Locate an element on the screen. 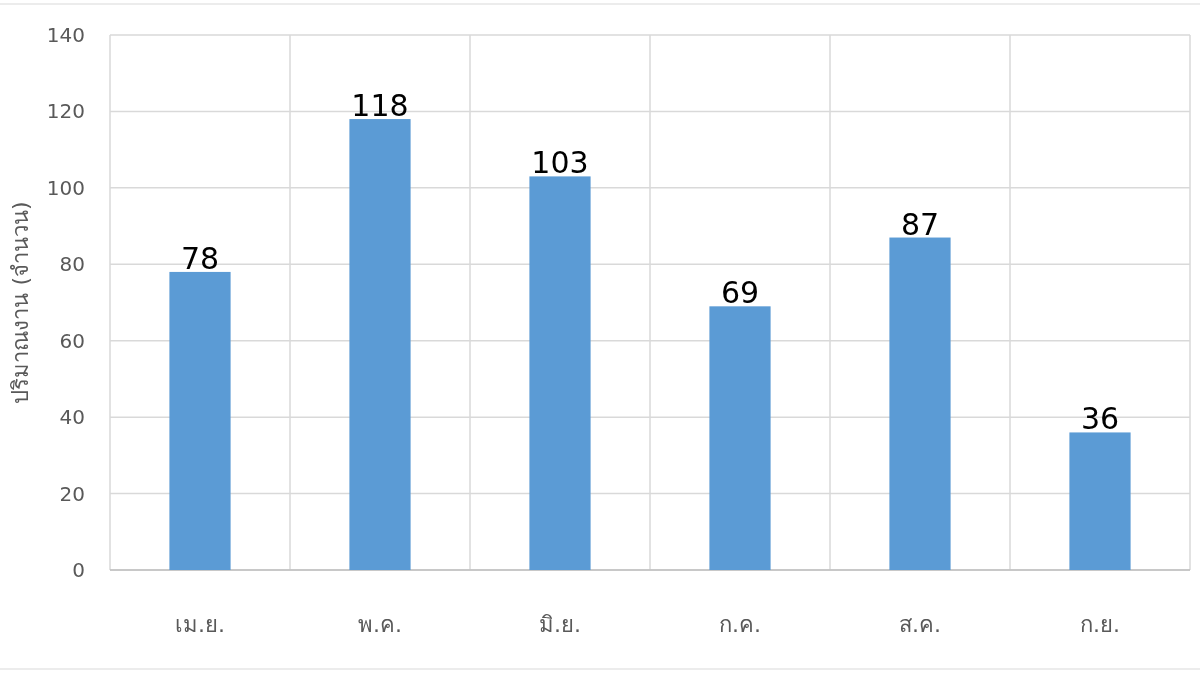  x-tick-label: มิ.ย. is located at coordinates (560, 624).